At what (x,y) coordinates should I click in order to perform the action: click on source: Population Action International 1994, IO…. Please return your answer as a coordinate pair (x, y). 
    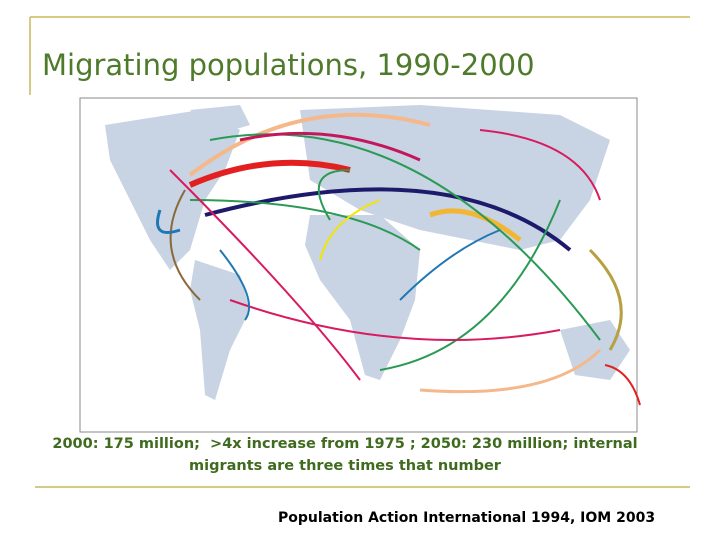
    Looking at the image, I should click on (467, 518).